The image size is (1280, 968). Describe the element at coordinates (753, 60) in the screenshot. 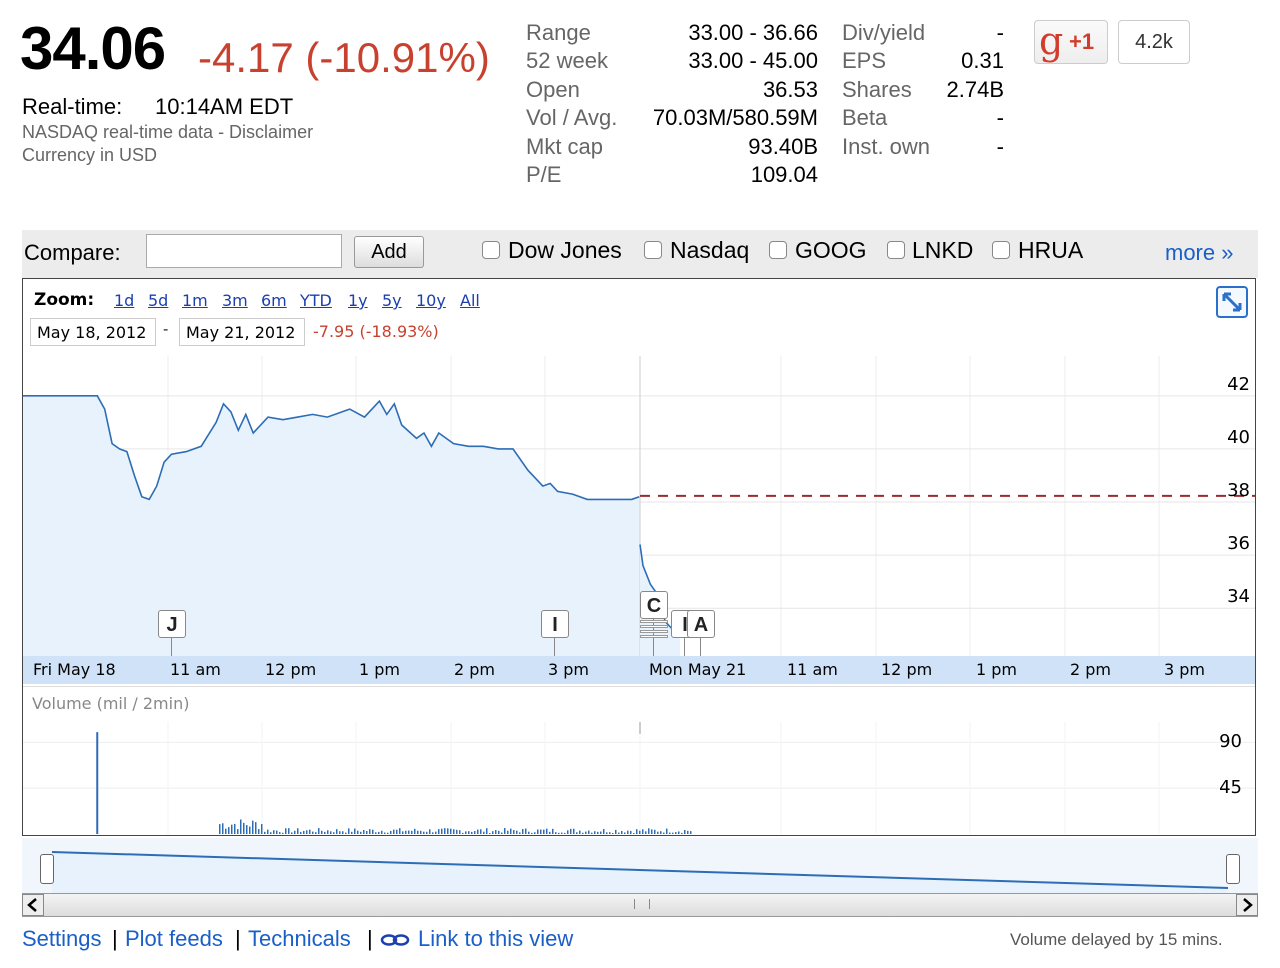

I see `stat-value-52week: 33.00 - 45.00` at that location.